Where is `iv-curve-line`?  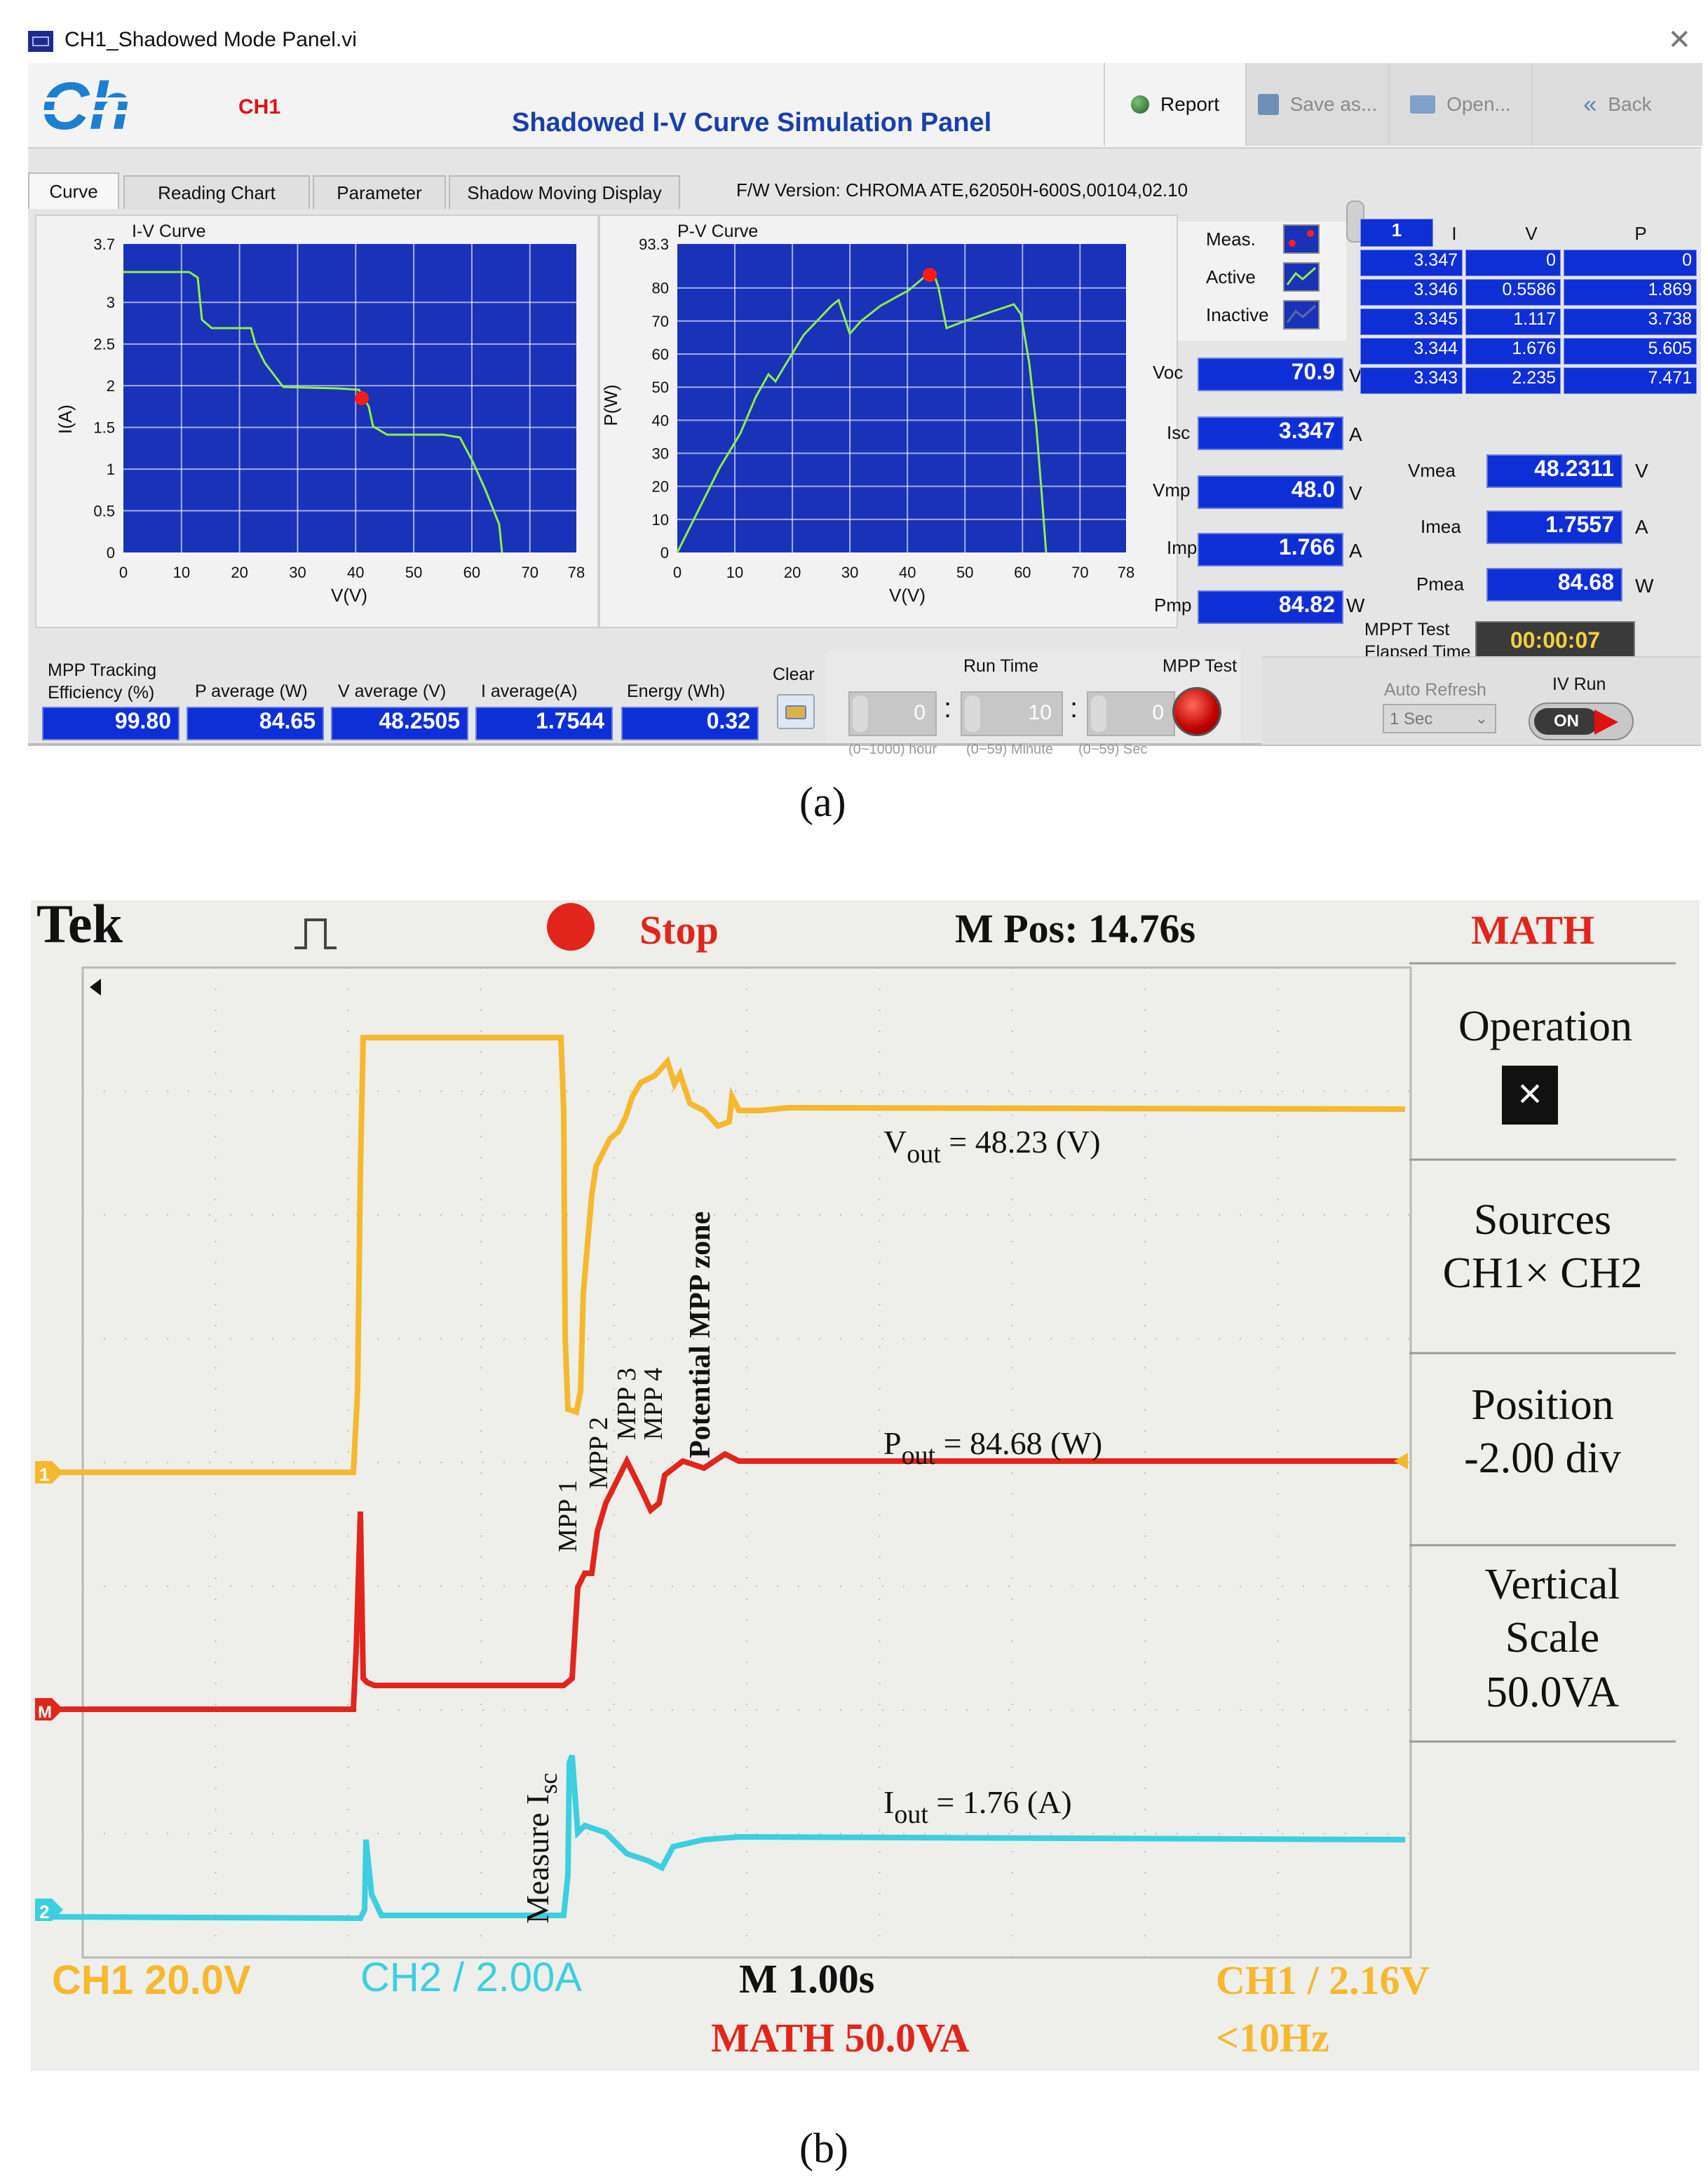 iv-curve-line is located at coordinates (313, 412).